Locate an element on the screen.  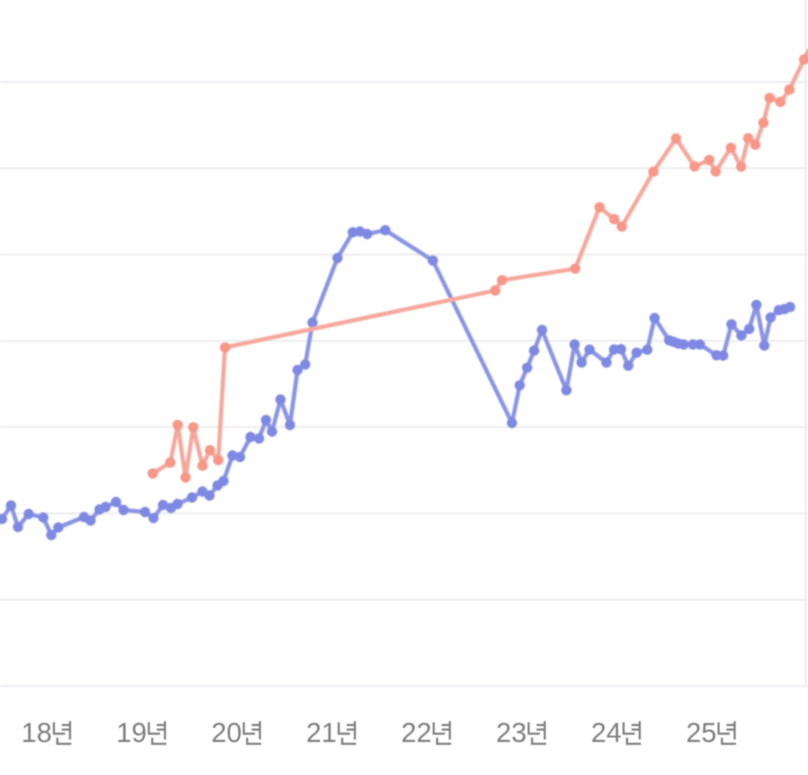
svg-text: 23 is located at coordinates (511, 732).